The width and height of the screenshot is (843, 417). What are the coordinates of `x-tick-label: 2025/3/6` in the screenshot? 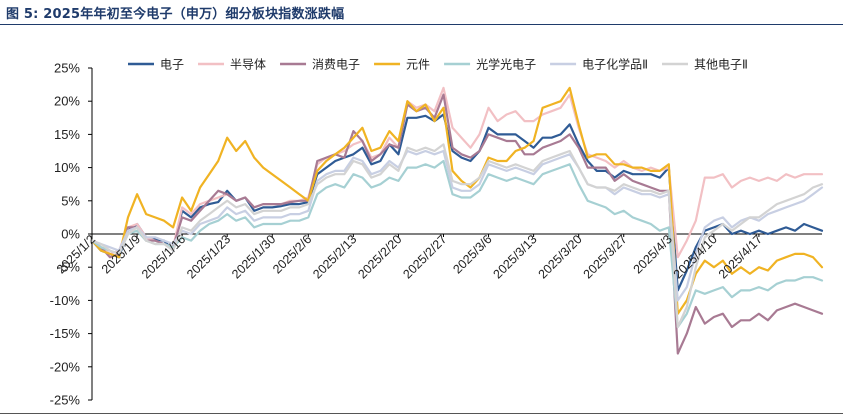 It's located at (472, 254).